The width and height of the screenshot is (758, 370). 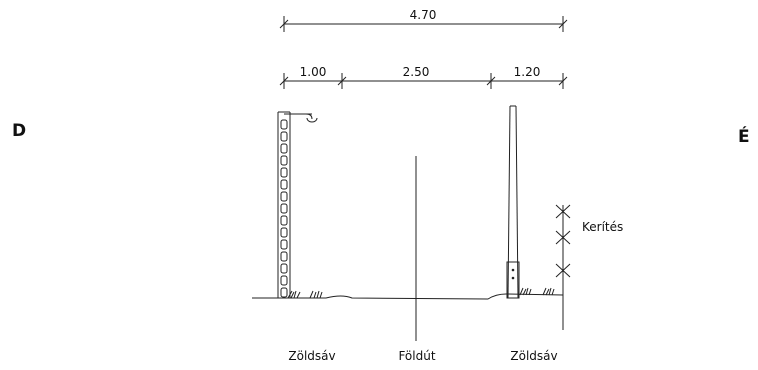 What do you see at coordinates (416, 356) in the screenshot?
I see `dirt-road-label: Földút` at bounding box center [416, 356].